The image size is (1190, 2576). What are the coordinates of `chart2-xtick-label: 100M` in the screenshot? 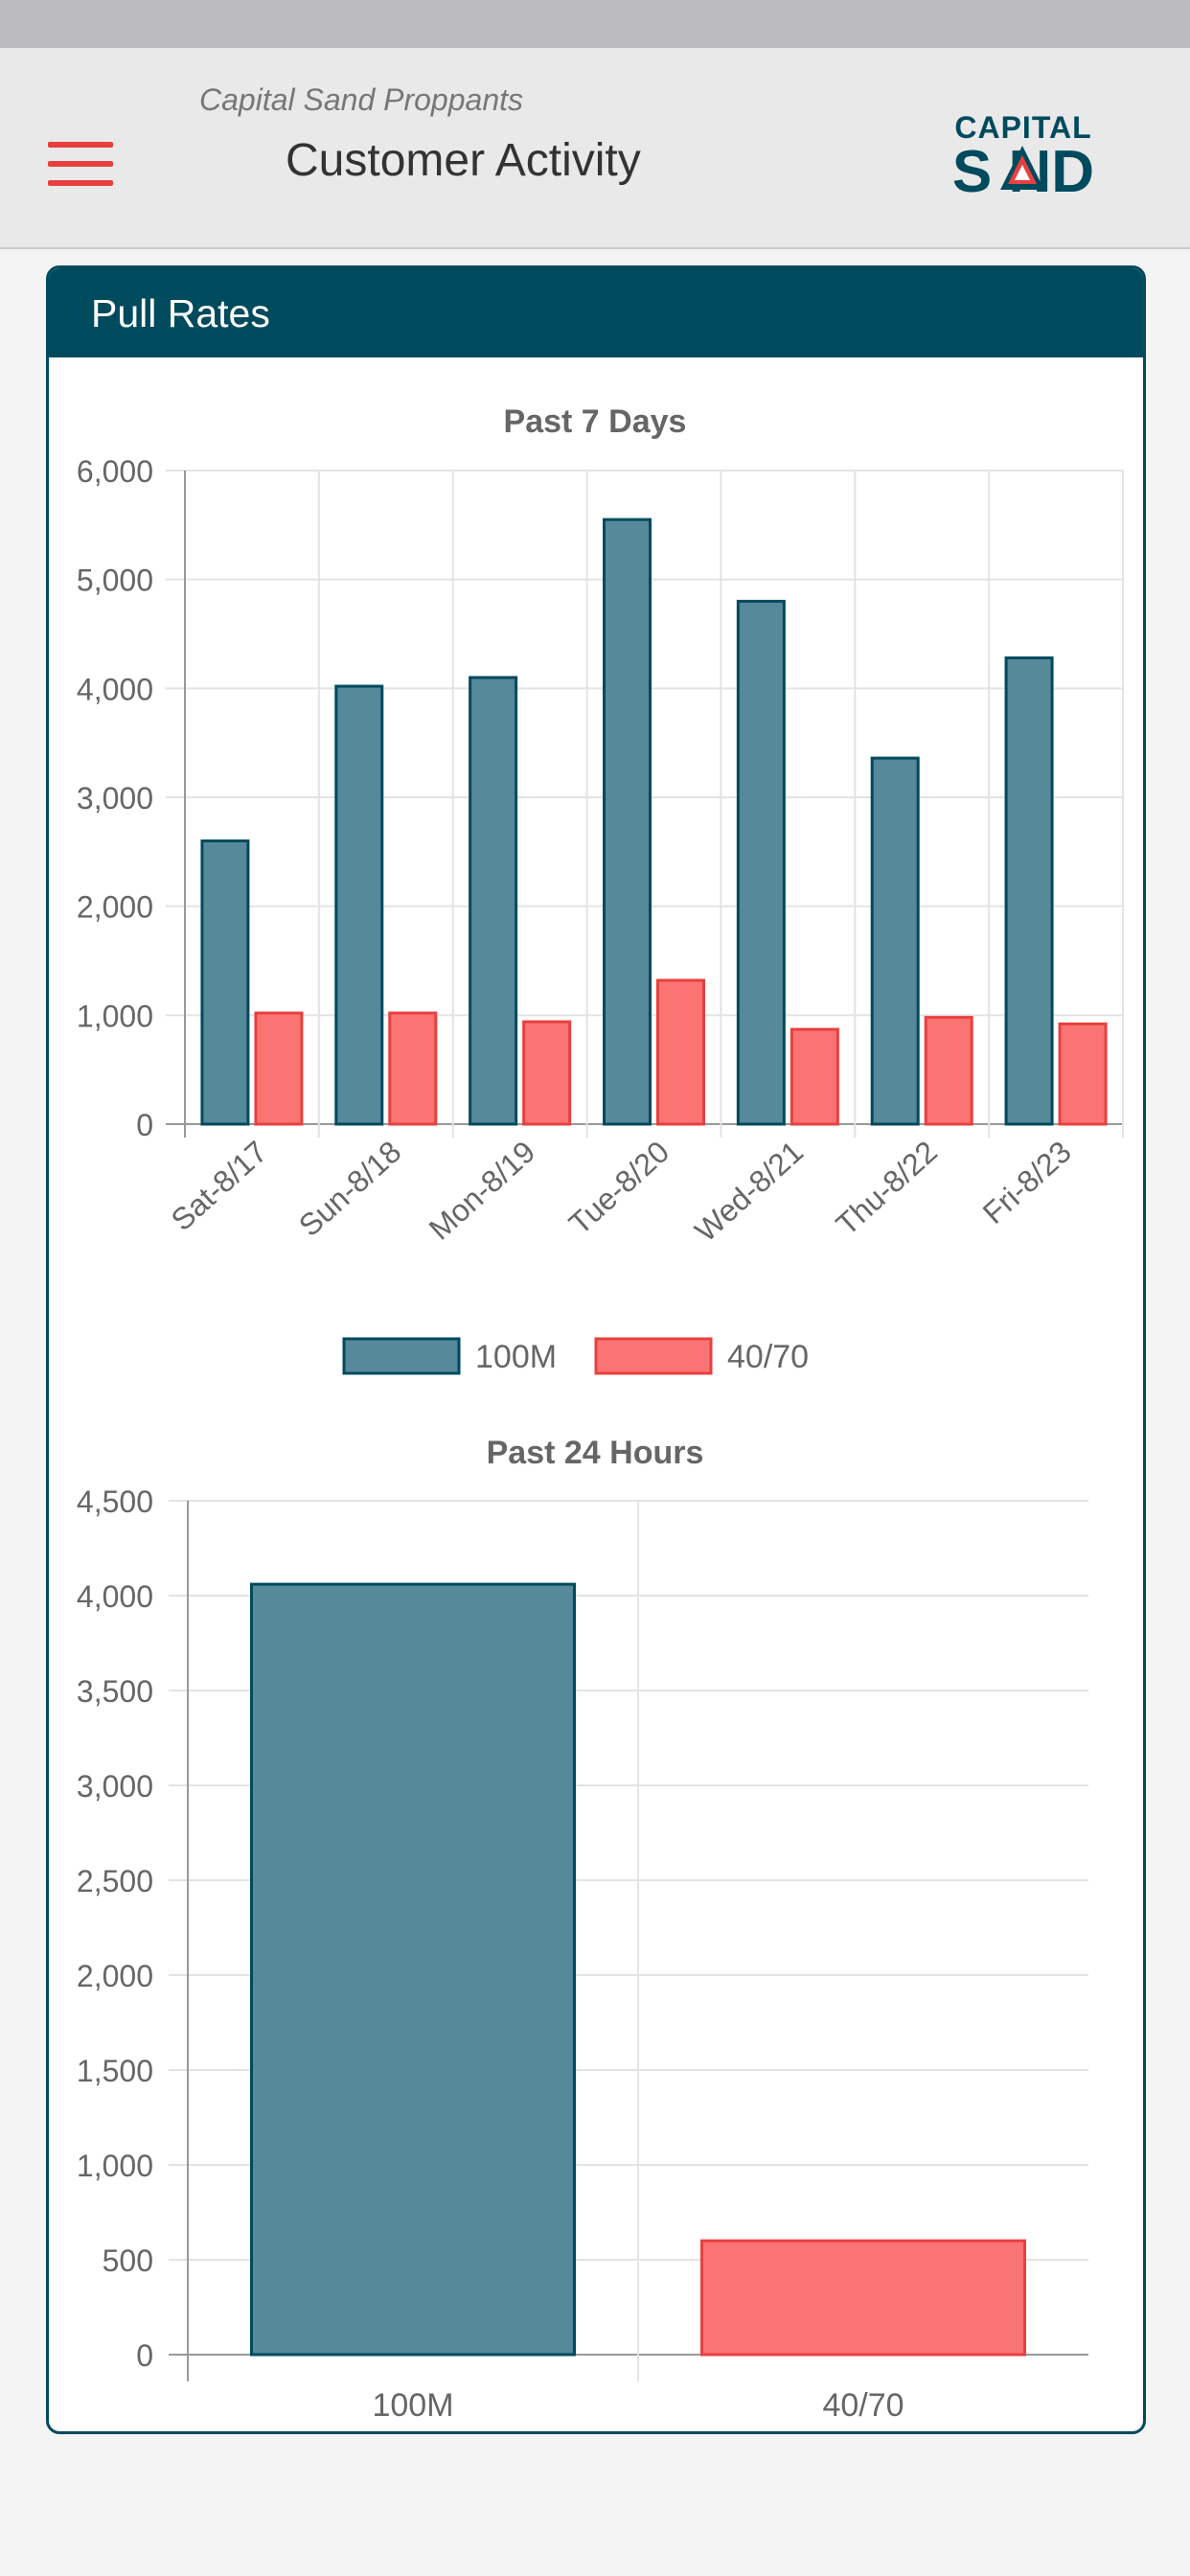 It's located at (413, 2405).